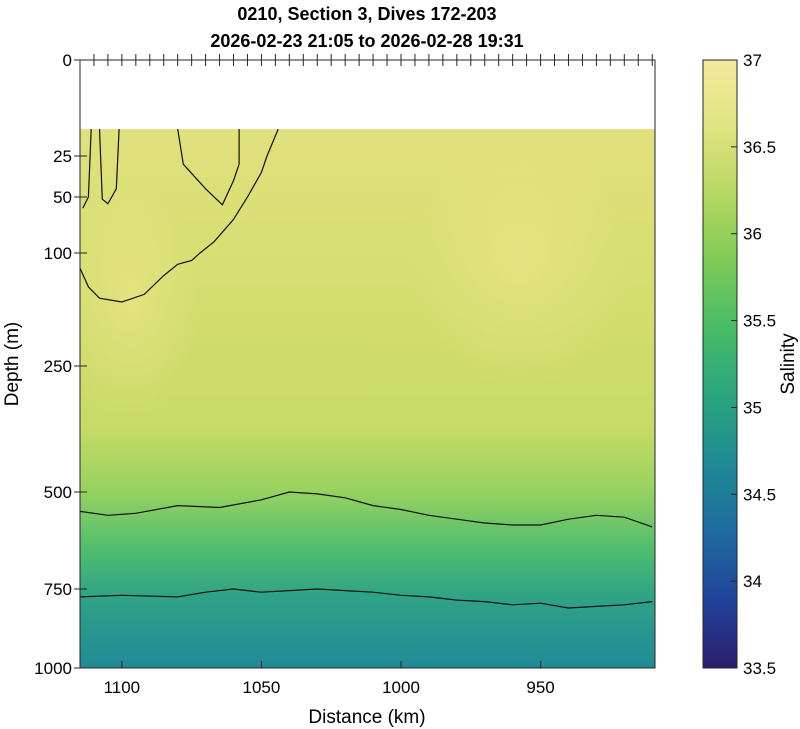 The width and height of the screenshot is (800, 729). I want to click on colorbar-tick-label: 36, so click(752, 234).